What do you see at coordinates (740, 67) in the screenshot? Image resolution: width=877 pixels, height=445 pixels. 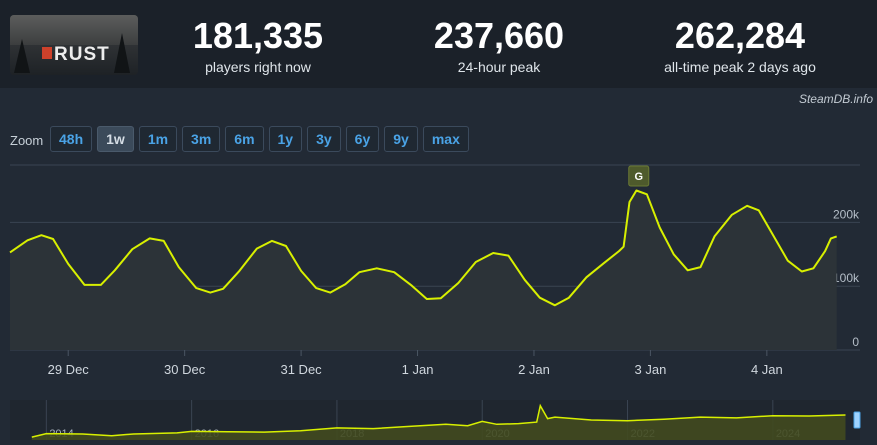 I see `stat-label: all-time peak 2 days ago` at bounding box center [740, 67].